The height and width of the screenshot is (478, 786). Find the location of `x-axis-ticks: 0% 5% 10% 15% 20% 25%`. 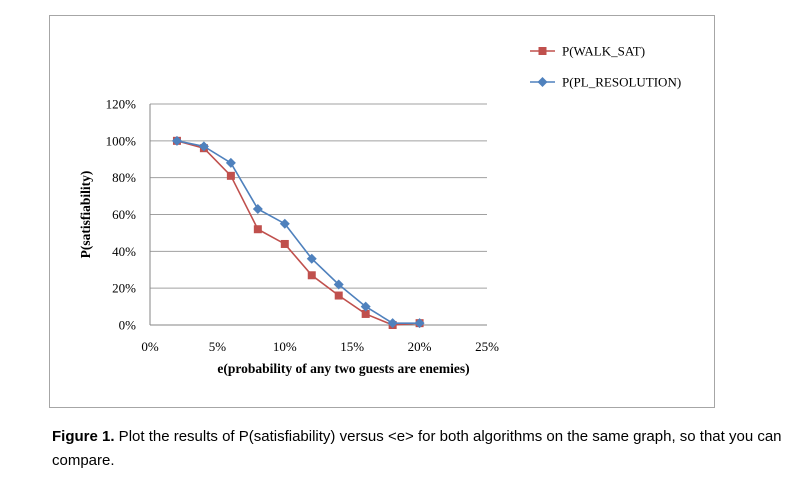

x-axis-ticks: 0% 5% 10% 15% 20% 25% is located at coordinates (320, 346).